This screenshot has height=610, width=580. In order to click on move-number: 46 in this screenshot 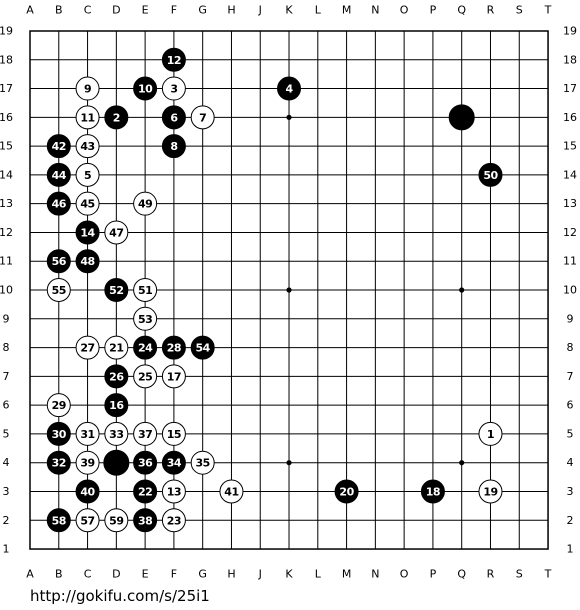, I will do `click(59, 204)`.